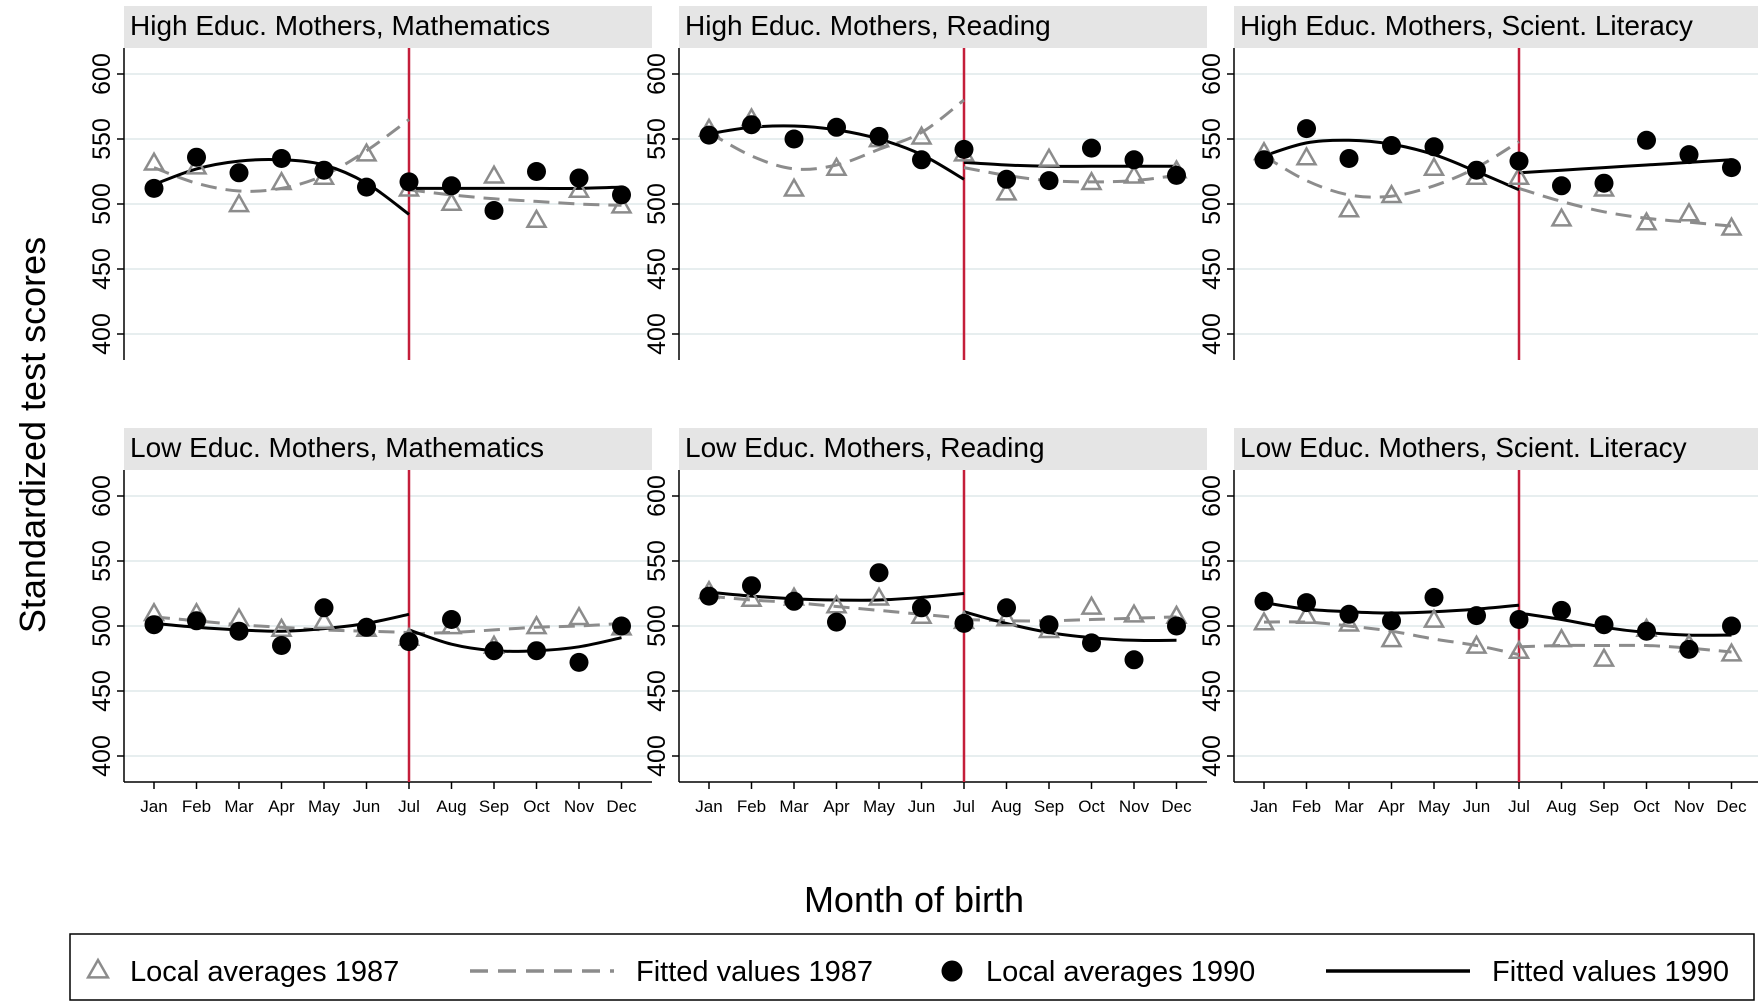  I want to click on fitted-1990-post, so click(515, 640).